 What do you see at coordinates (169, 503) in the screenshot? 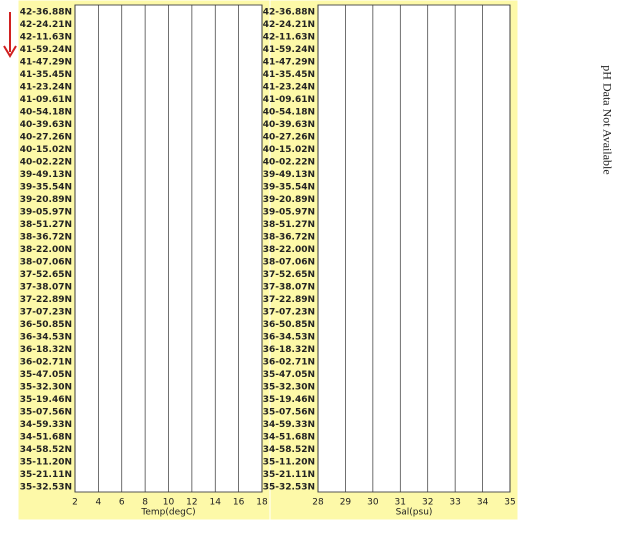
I see `x-tick-label: 10` at bounding box center [169, 503].